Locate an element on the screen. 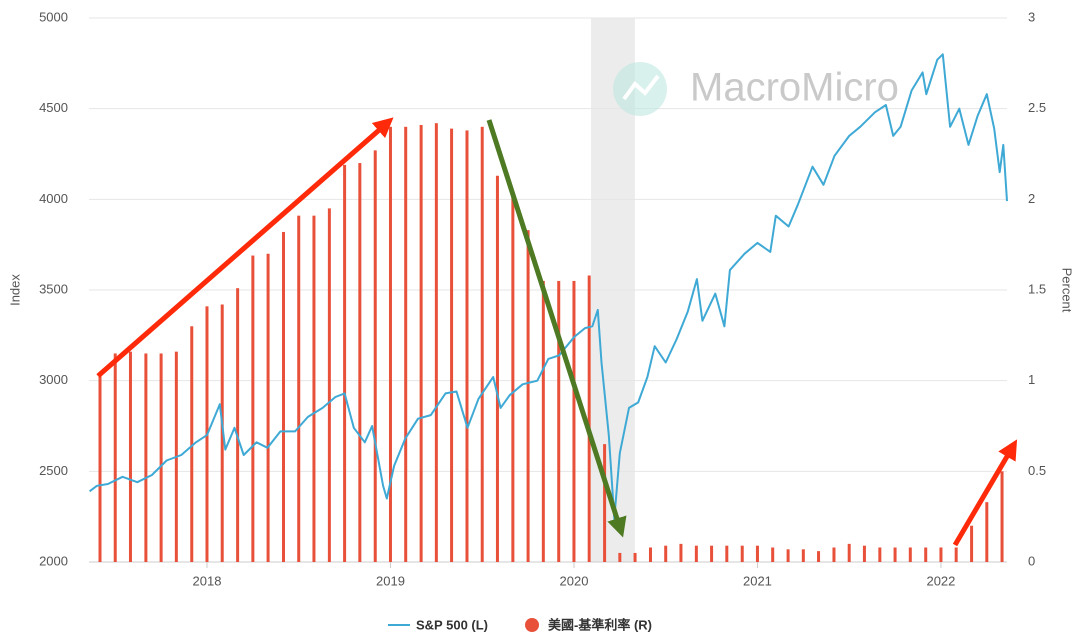 This screenshot has height=639, width=1081. y2-tick-label: 1.5 is located at coordinates (1037, 288).